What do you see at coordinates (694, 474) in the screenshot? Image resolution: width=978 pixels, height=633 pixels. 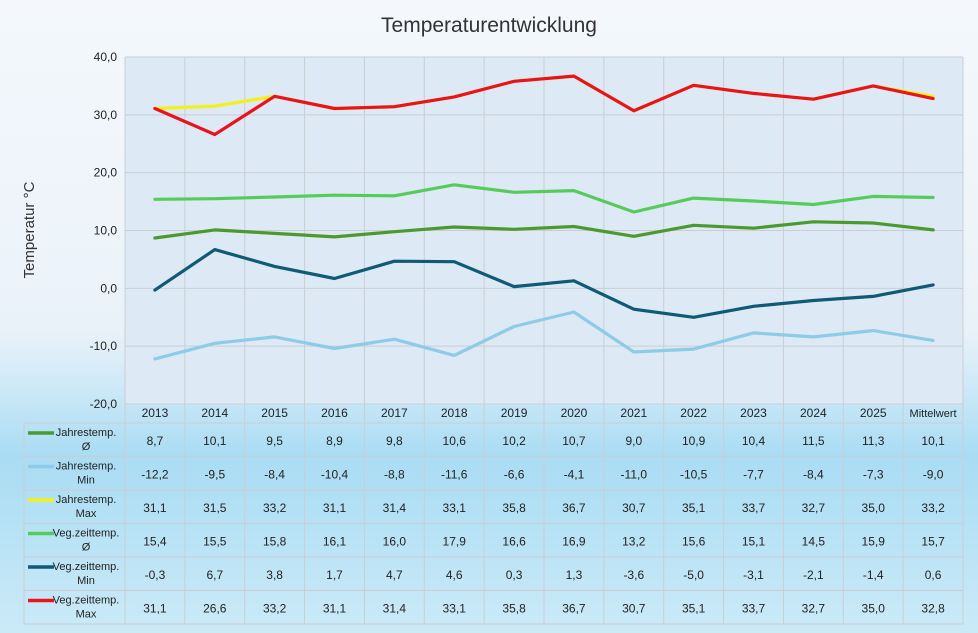 I see `table-cell-value: -10,5` at bounding box center [694, 474].